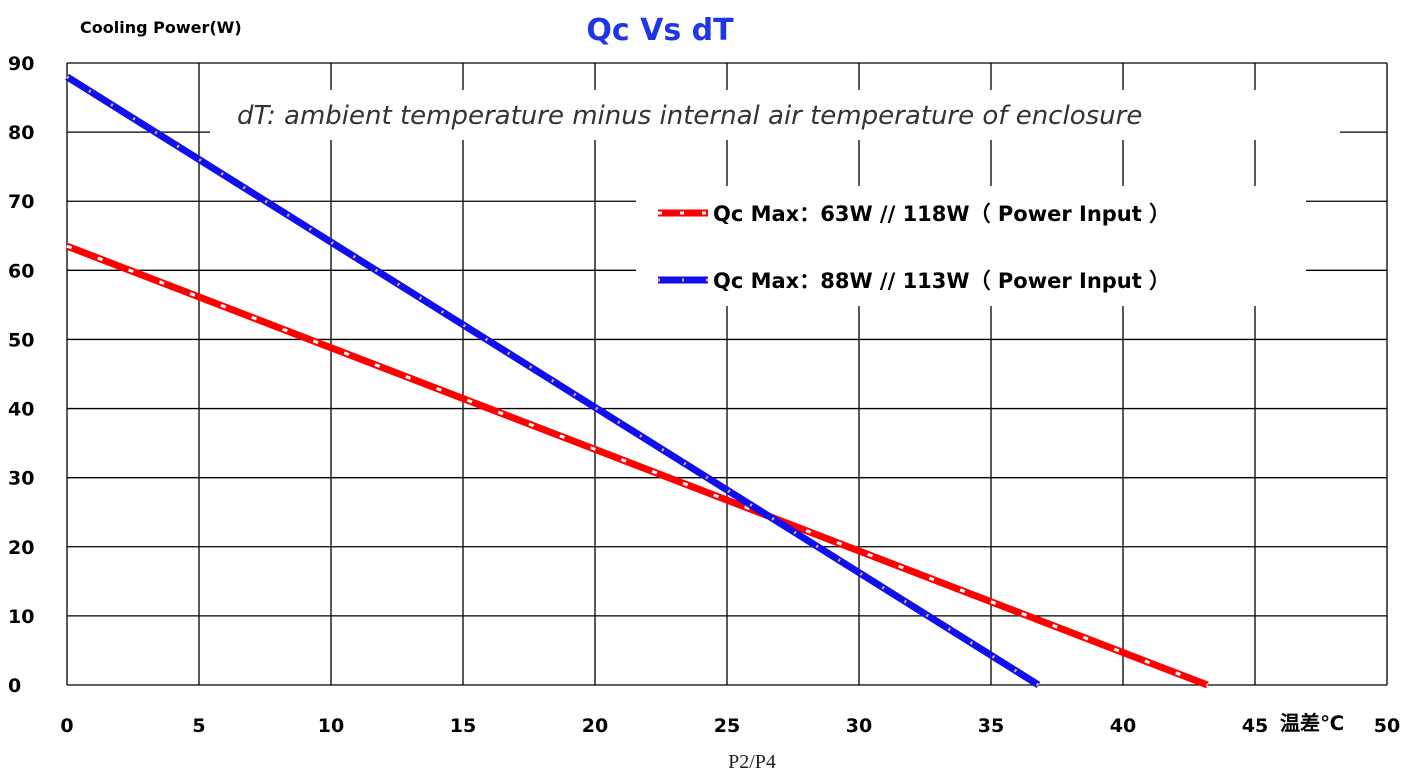  What do you see at coordinates (941, 214) in the screenshot?
I see `legend-label-1: Qc Max：63W // 118W（ Power Input ）` at bounding box center [941, 214].